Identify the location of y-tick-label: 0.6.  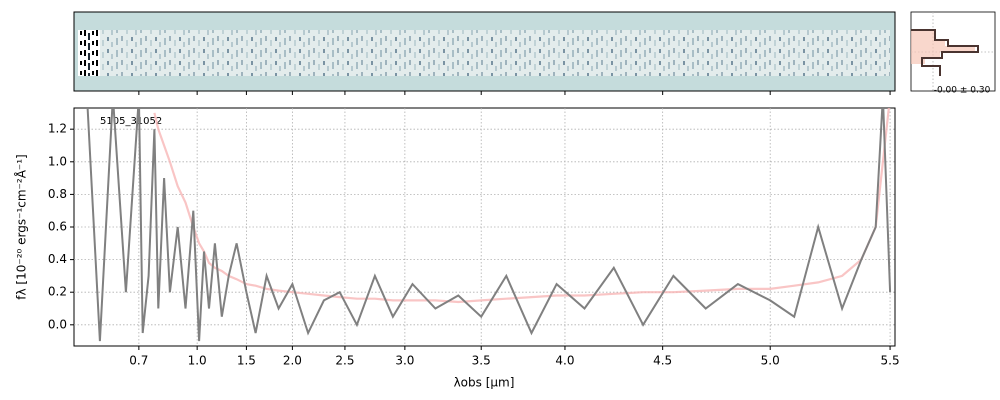
(57, 227).